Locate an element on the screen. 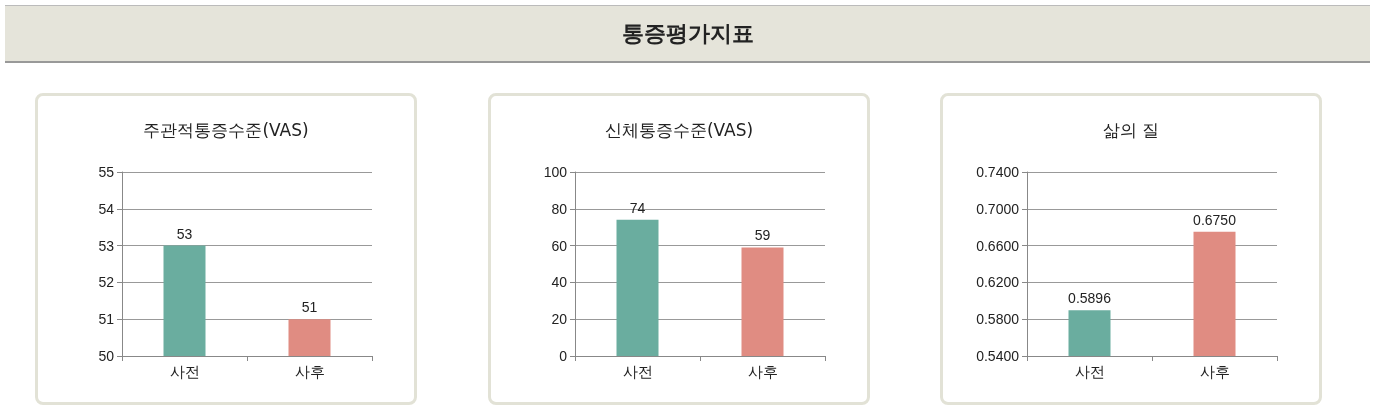 Image resolution: width=1375 pixels, height=413 pixels. y-tick-label: 40 is located at coordinates (559, 282).